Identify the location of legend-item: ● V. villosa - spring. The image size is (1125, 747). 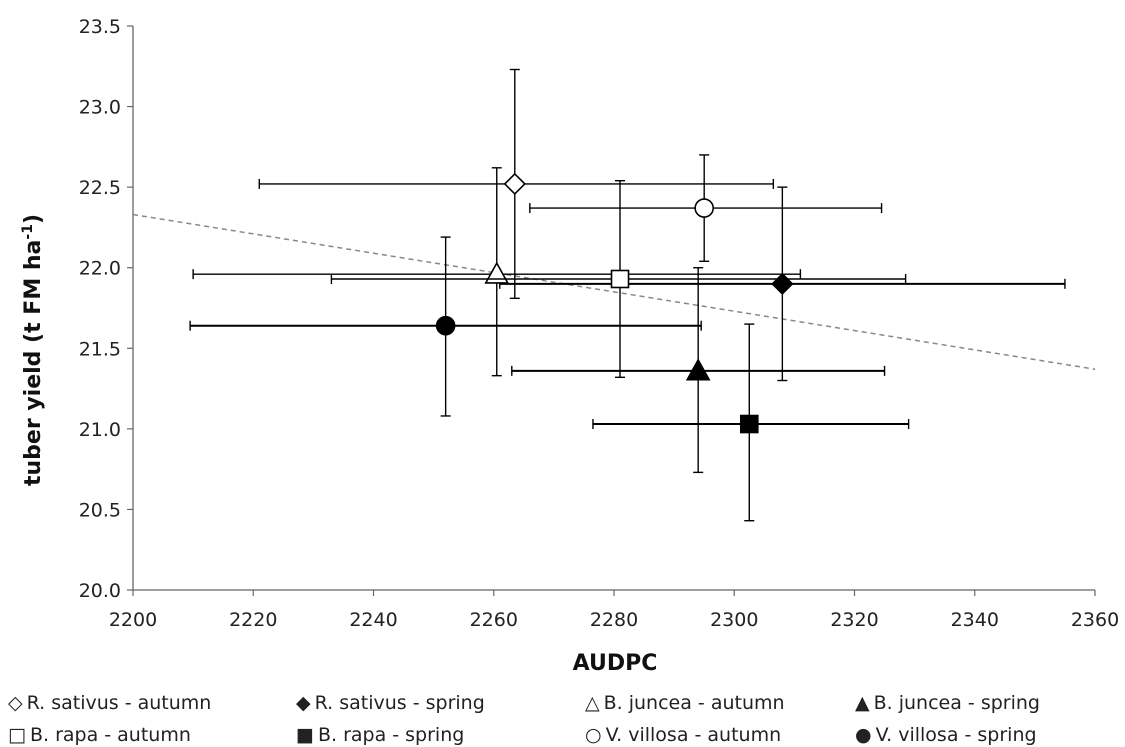
(946, 735).